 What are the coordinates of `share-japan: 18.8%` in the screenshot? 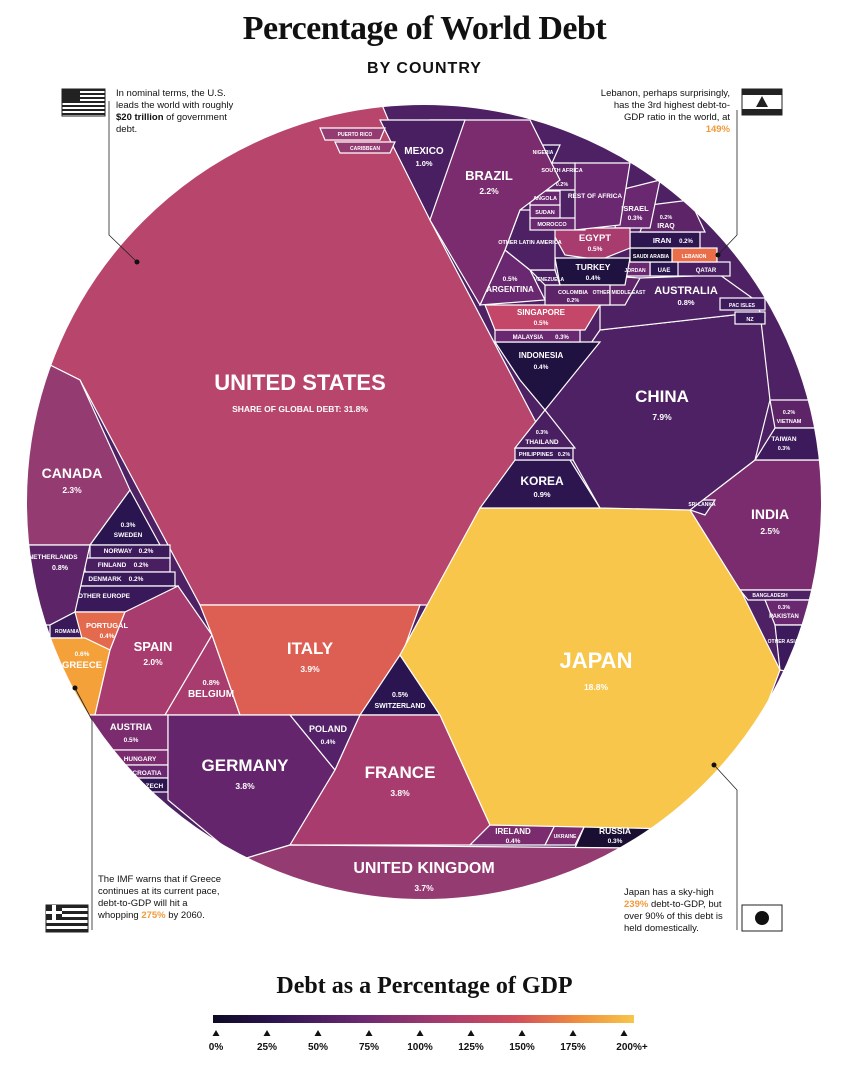 It's located at (596, 687).